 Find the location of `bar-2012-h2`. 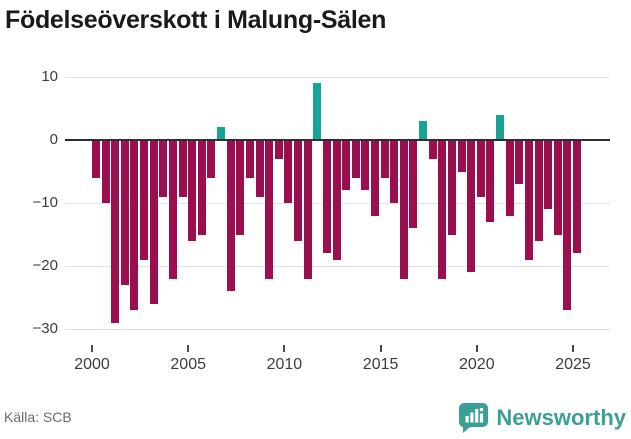

bar-2012-h2 is located at coordinates (336, 200).